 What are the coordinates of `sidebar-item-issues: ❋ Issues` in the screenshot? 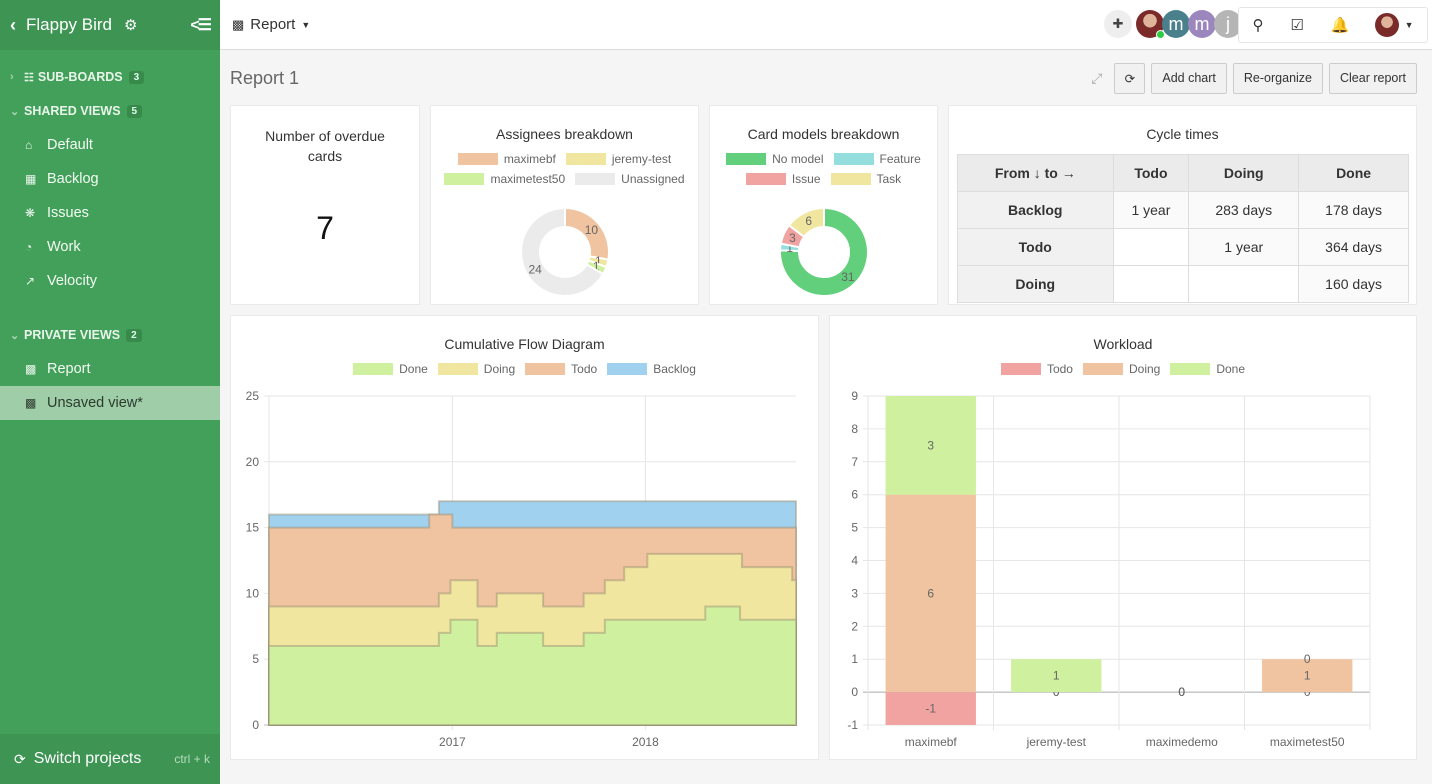 It's located at (110, 213).